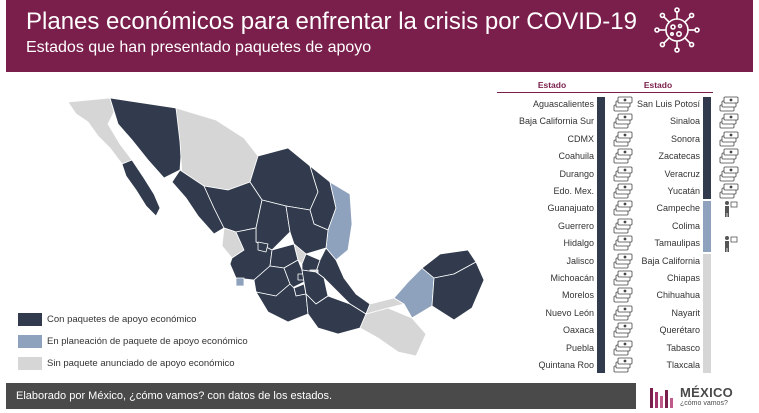  I want to click on state-row: Edo. Mex., so click(565, 191).